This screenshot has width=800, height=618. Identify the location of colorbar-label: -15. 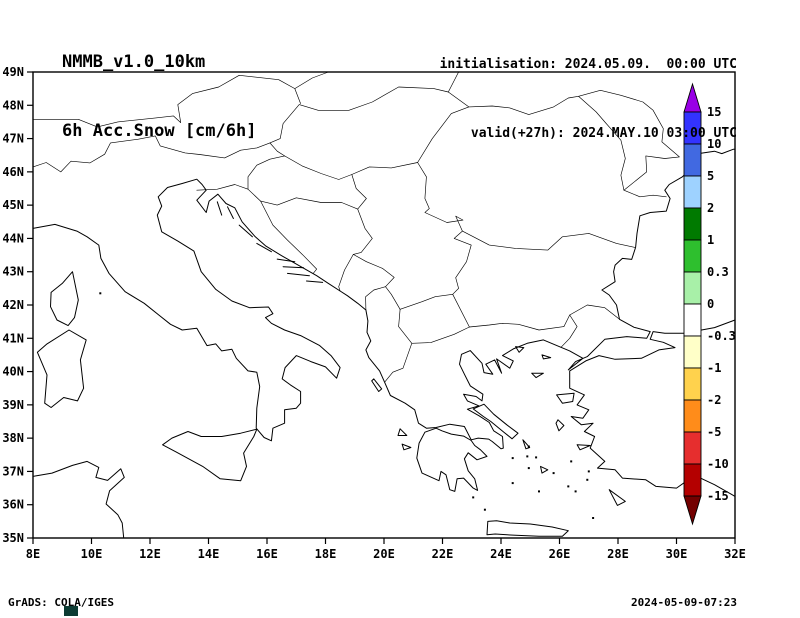
(718, 496).